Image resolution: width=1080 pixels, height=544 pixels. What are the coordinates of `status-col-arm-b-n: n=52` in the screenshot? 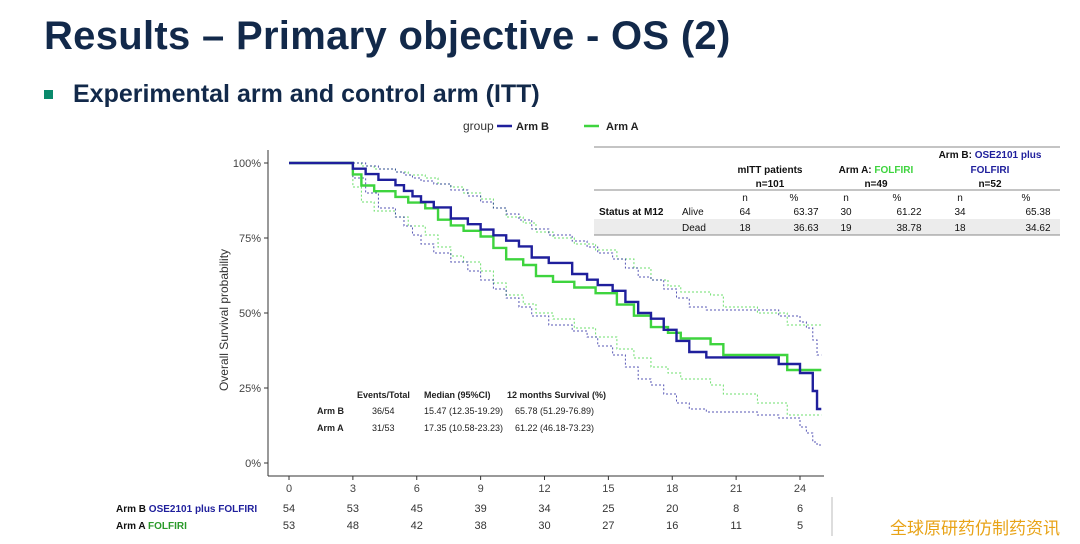 It's located at (990, 184).